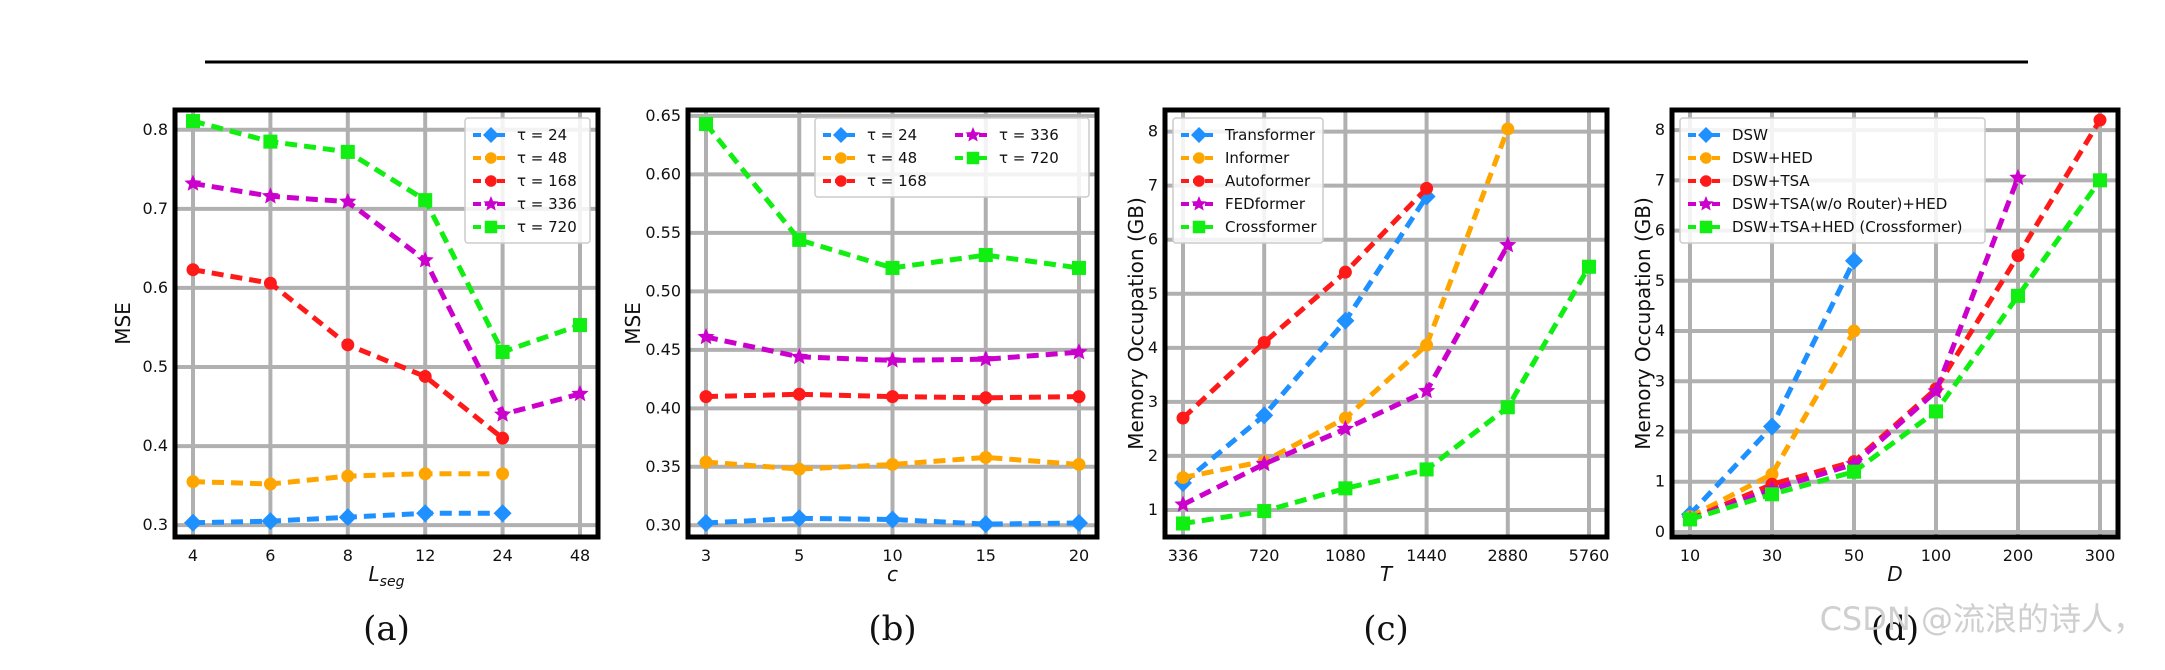 Image resolution: width=2165 pixels, height=670 pixels. I want to click on legend-item: τ = 24, so click(870, 135).